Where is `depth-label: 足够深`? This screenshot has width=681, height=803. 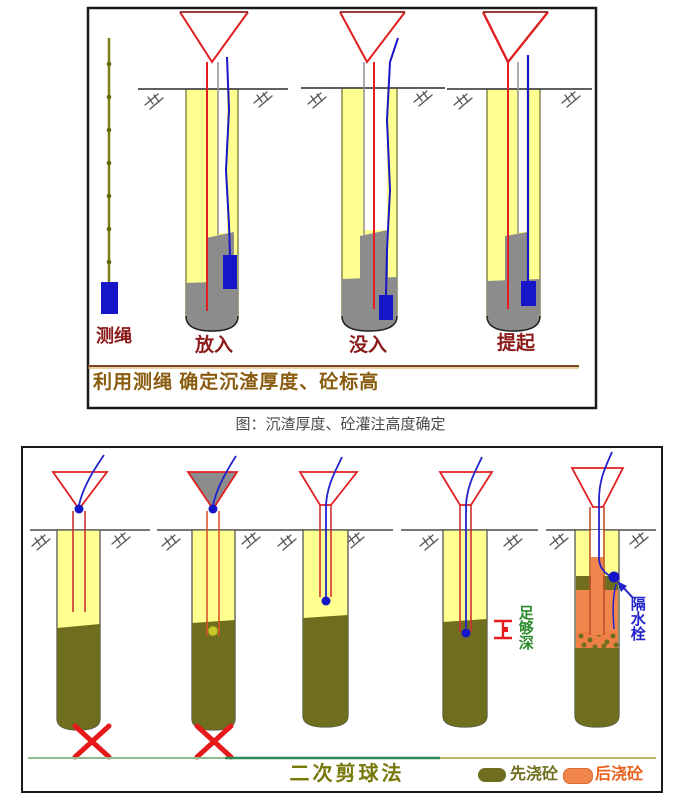 depth-label: 足够深 is located at coordinates (525, 627).